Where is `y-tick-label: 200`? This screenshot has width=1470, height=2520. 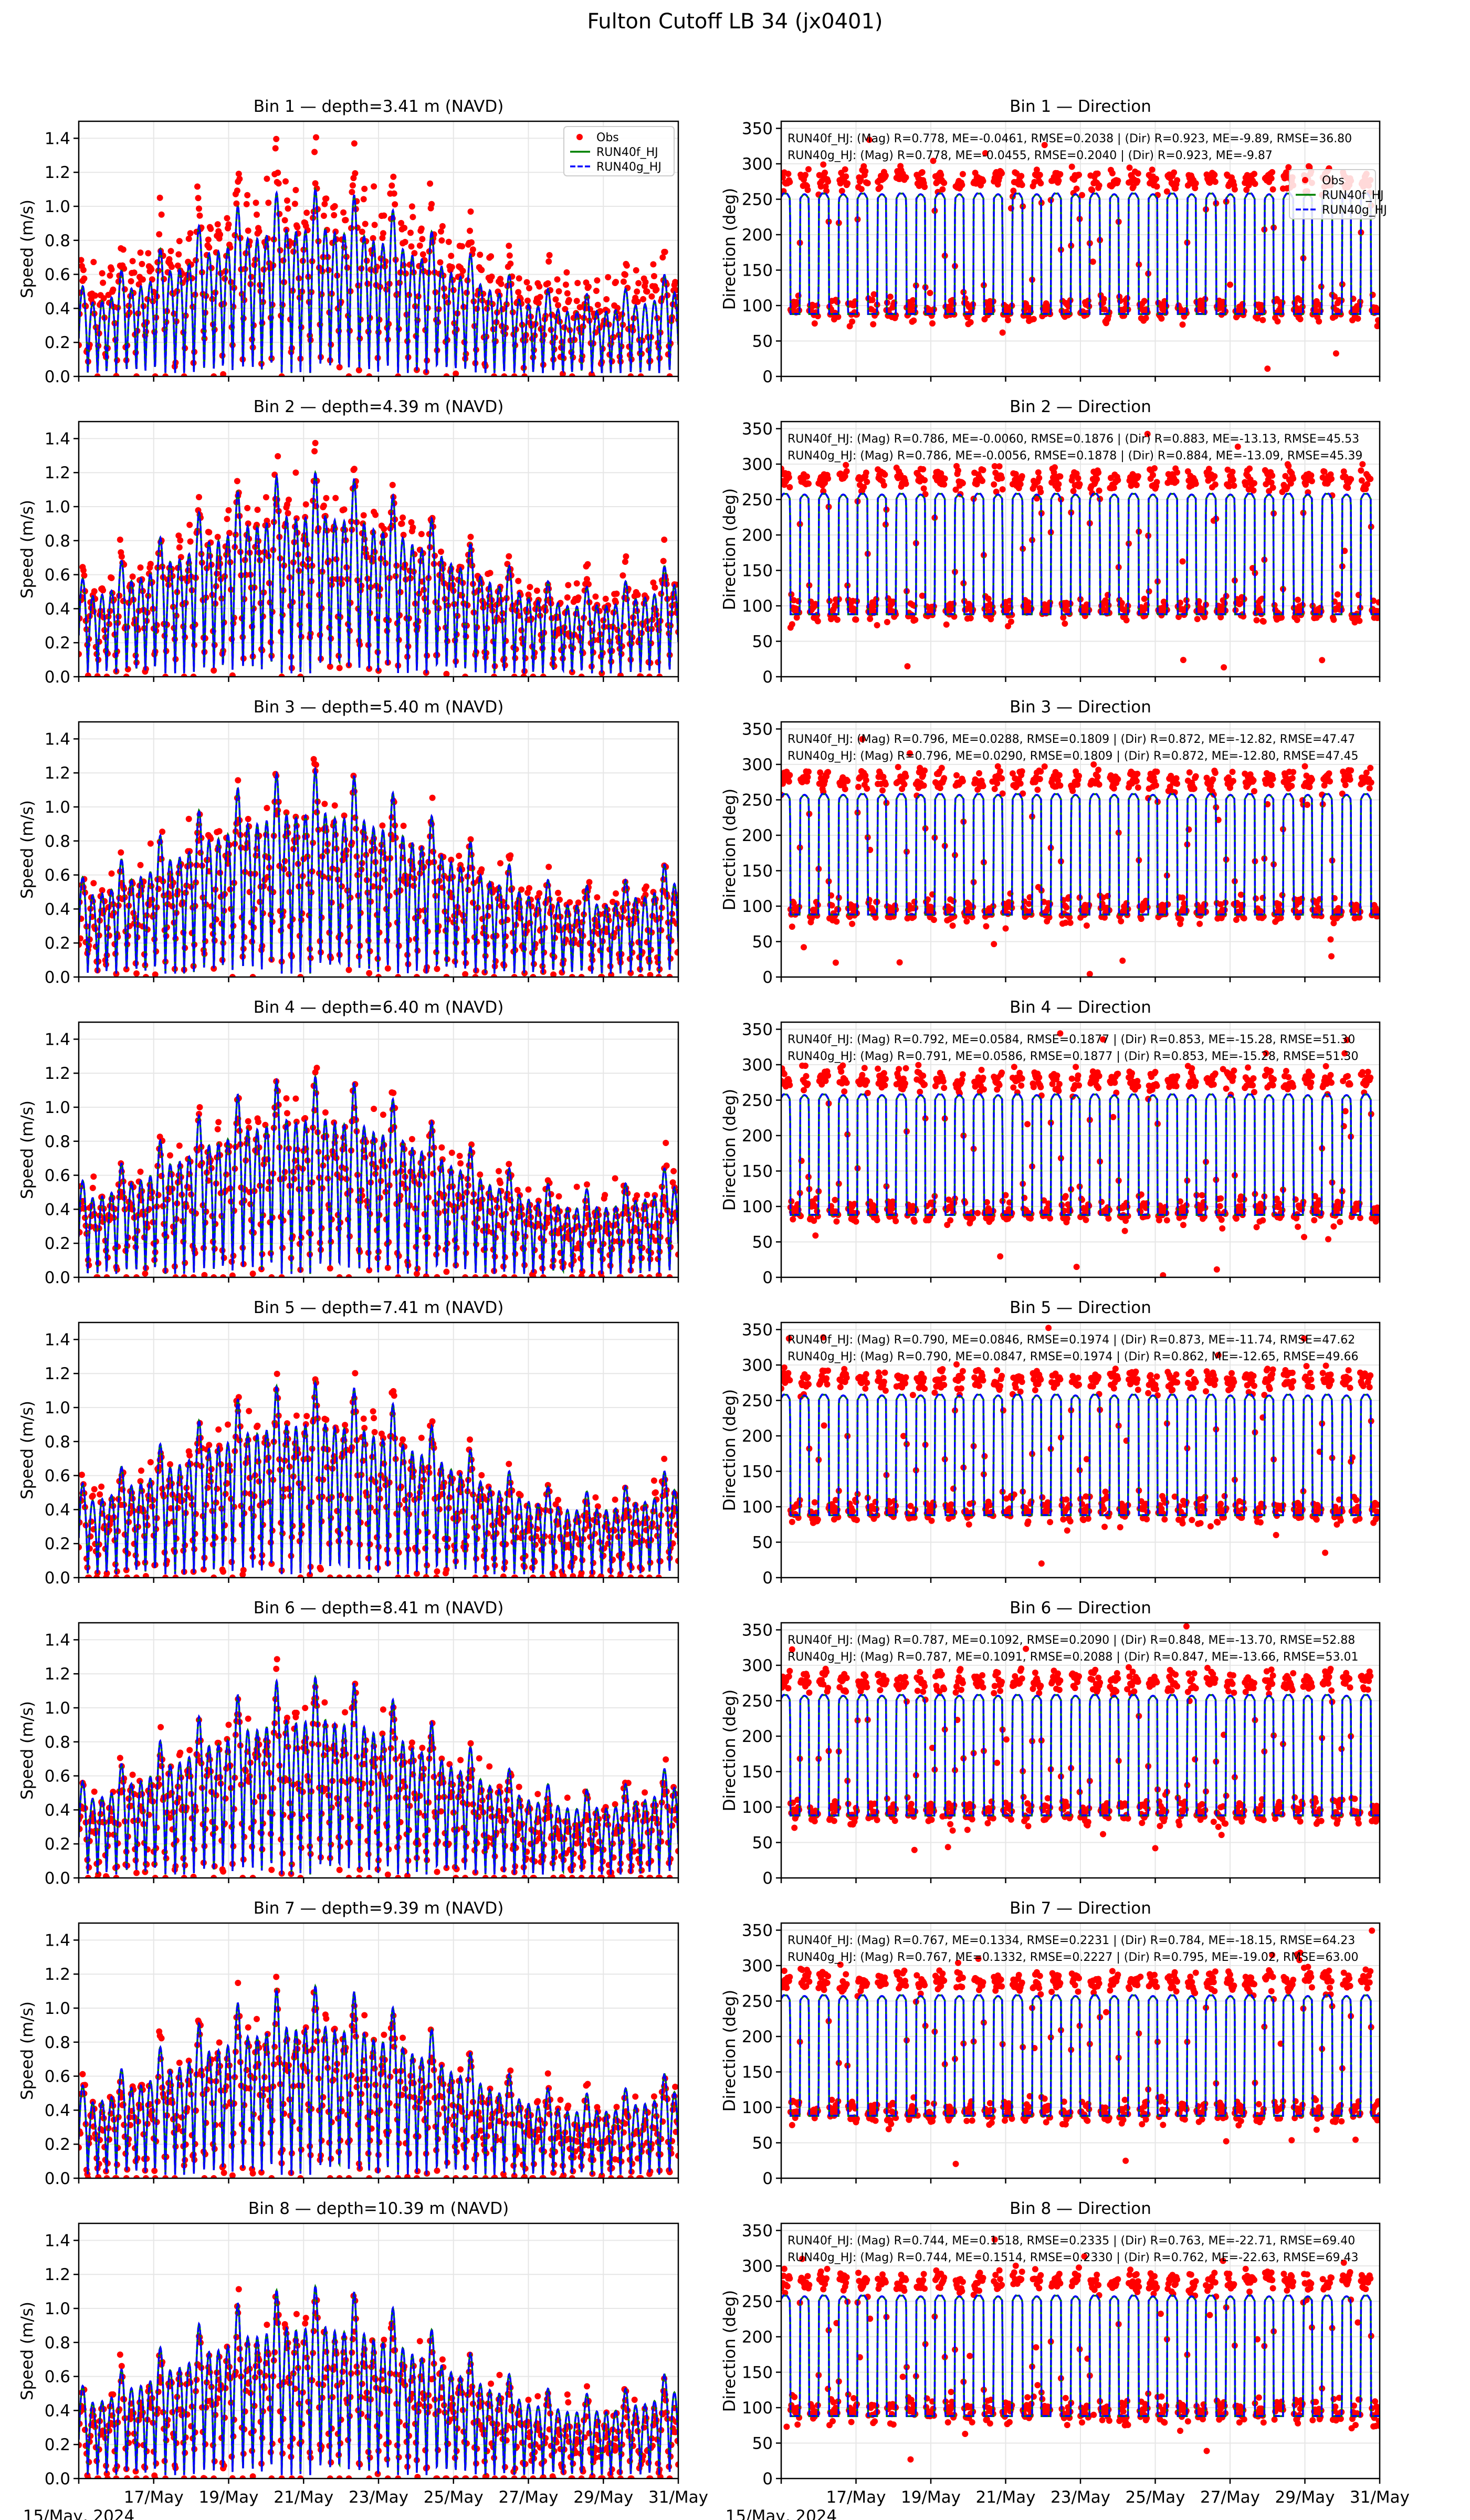 y-tick-label: 200 is located at coordinates (757, 235).